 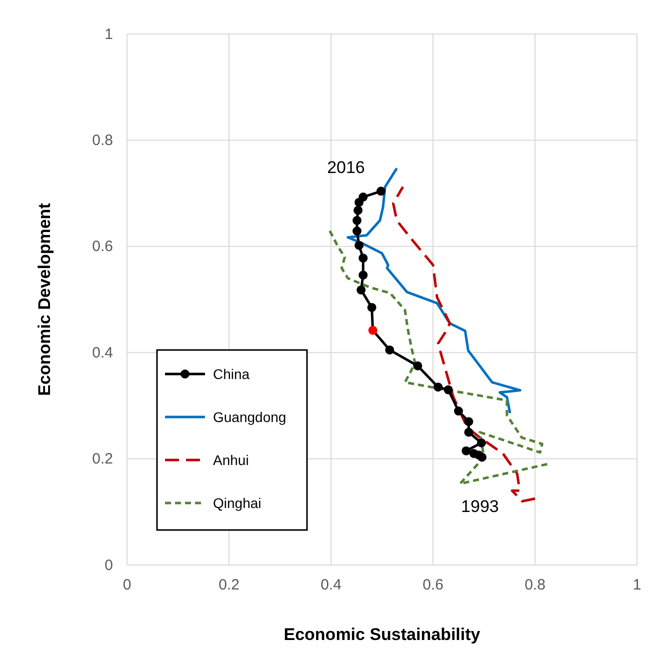 I want to click on x-tick-label: 0.2, so click(x=229, y=585).